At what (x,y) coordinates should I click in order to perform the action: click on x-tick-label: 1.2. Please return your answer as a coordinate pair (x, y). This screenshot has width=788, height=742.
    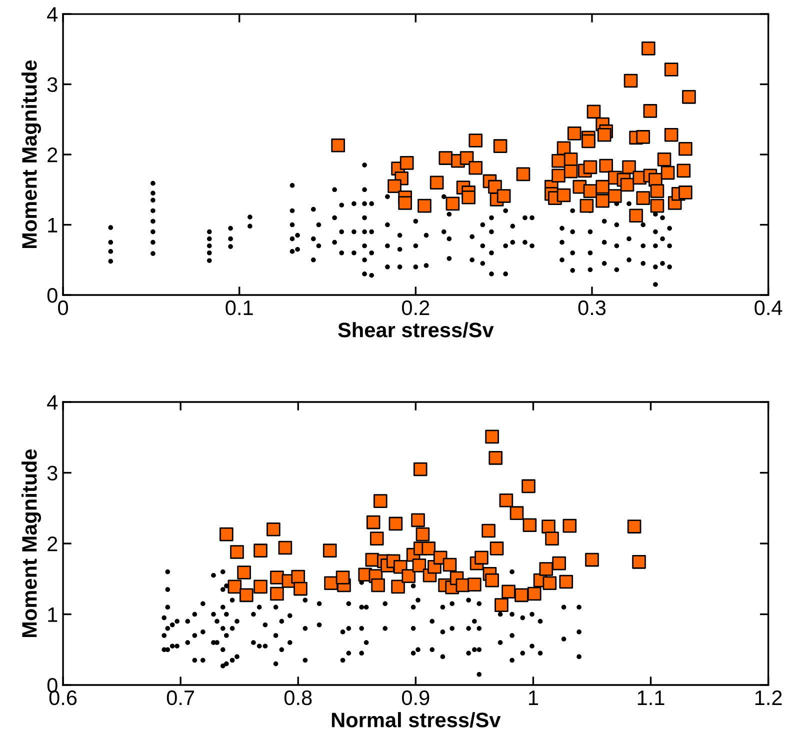
    Looking at the image, I should click on (768, 697).